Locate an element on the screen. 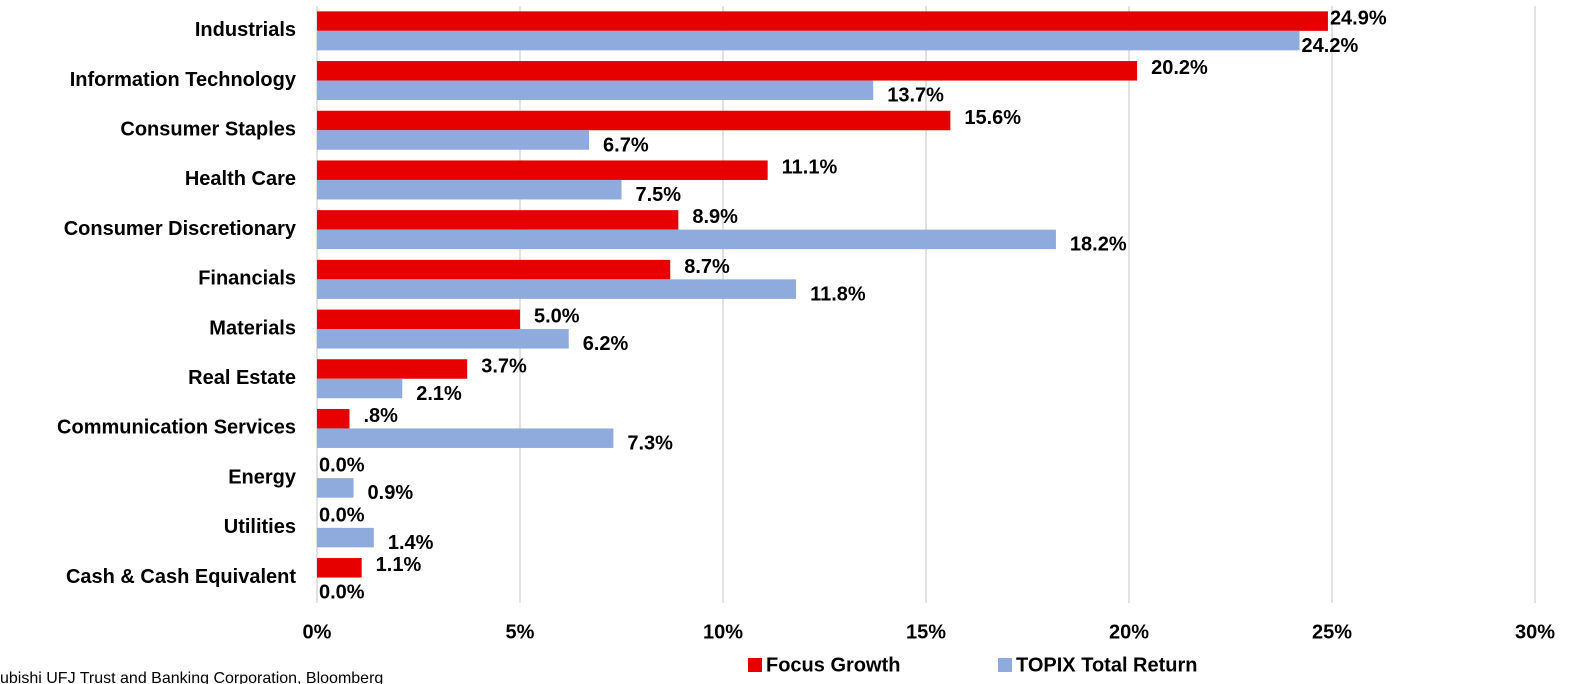 The image size is (1585, 684). data-label: 8.7% is located at coordinates (707, 267).